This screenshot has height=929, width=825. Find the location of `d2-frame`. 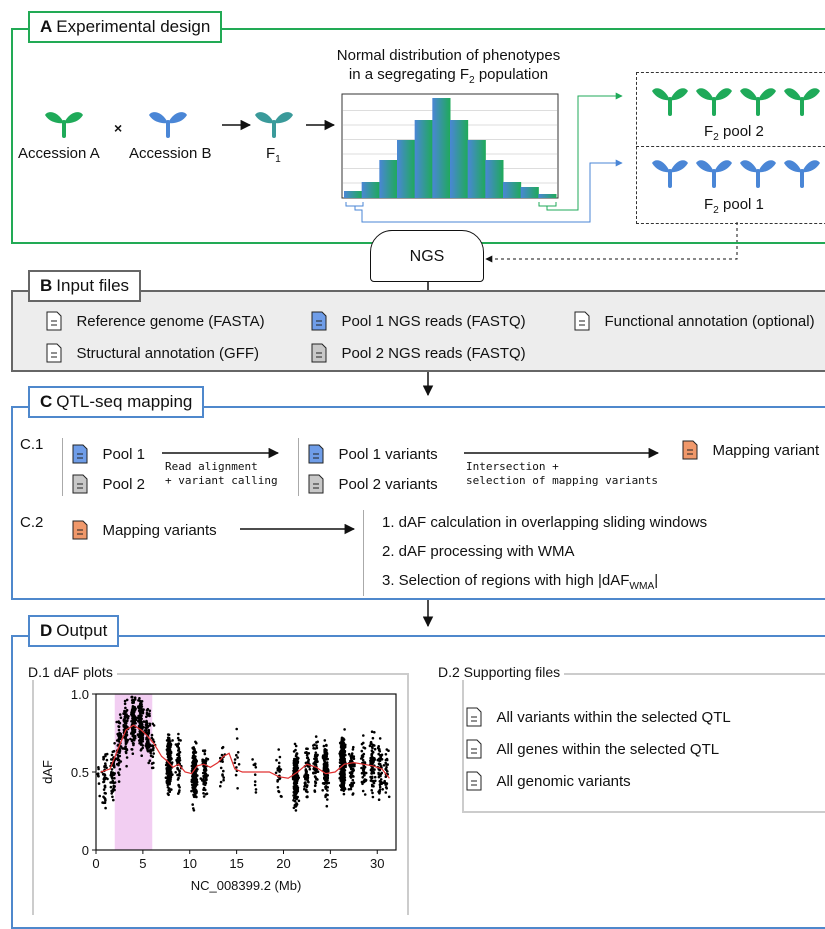

d2-frame is located at coordinates (643, 743).